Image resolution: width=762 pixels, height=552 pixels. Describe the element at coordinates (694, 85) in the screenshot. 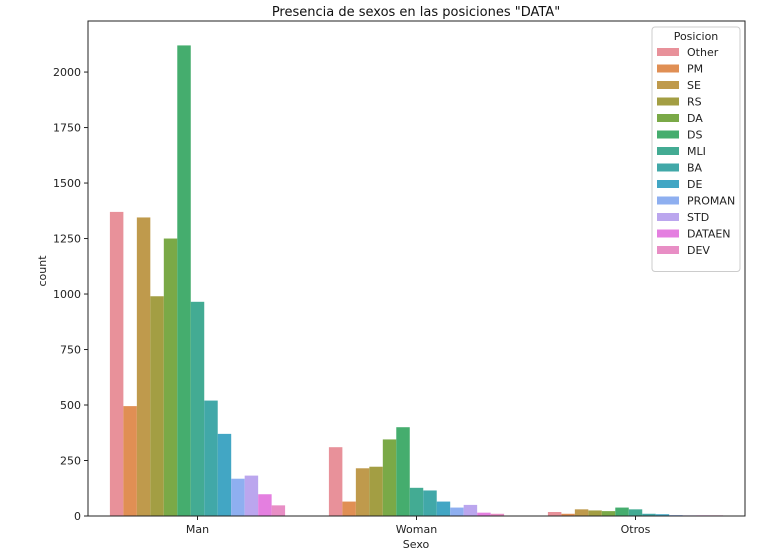

I see `legend-label-se: SE` at that location.